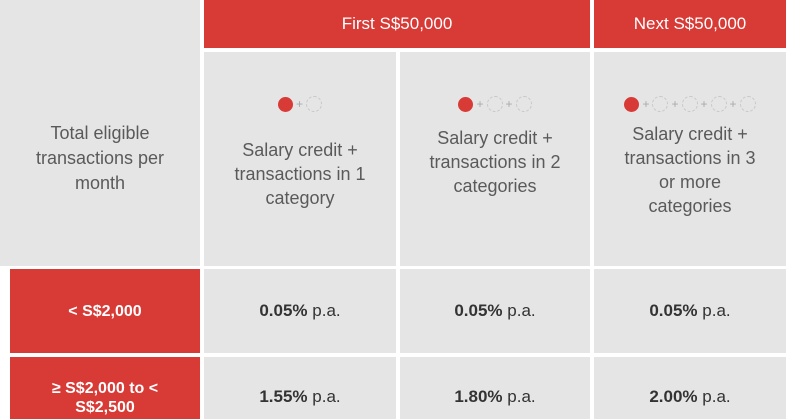  What do you see at coordinates (673, 396) in the screenshot?
I see `rate-value: 2.00%` at bounding box center [673, 396].